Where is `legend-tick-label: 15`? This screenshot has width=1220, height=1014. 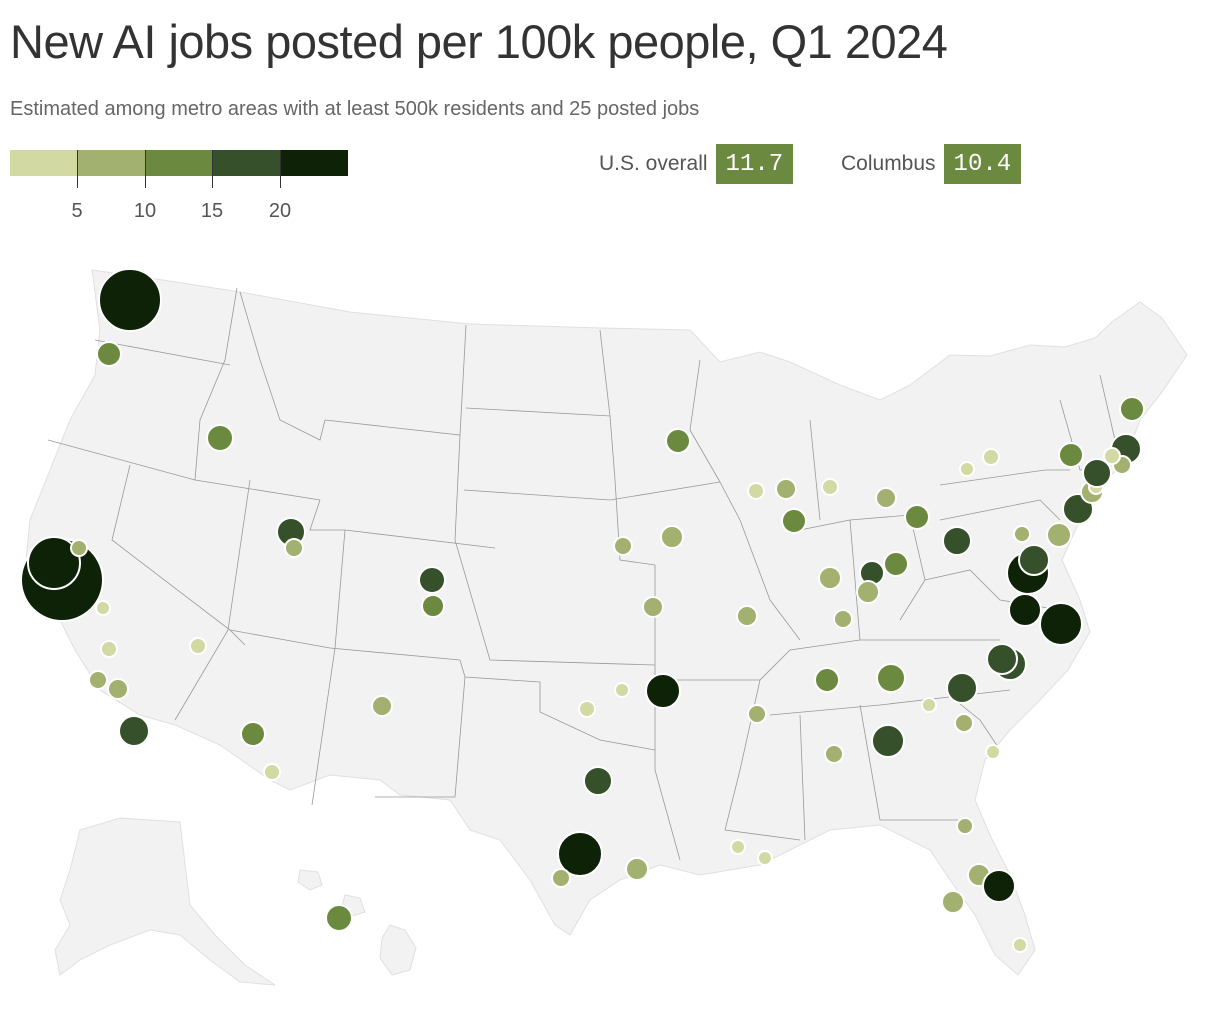
legend-tick-label: 15 is located at coordinates (212, 211).